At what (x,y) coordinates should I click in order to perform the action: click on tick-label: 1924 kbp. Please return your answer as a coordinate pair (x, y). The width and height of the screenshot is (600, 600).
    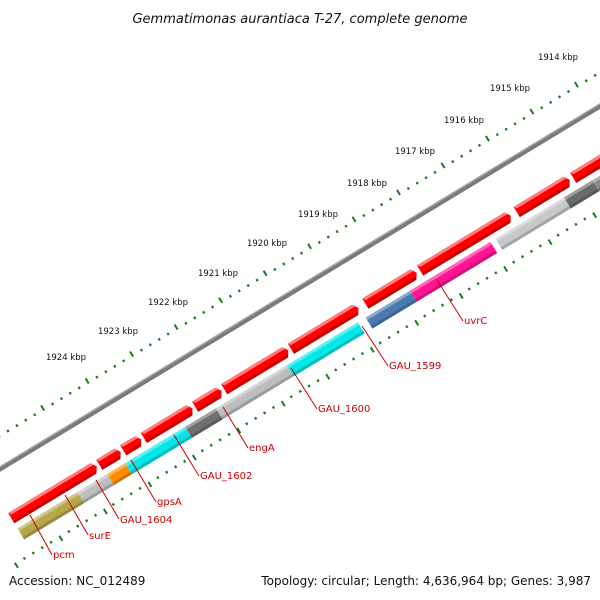
    Looking at the image, I should click on (66, 358).